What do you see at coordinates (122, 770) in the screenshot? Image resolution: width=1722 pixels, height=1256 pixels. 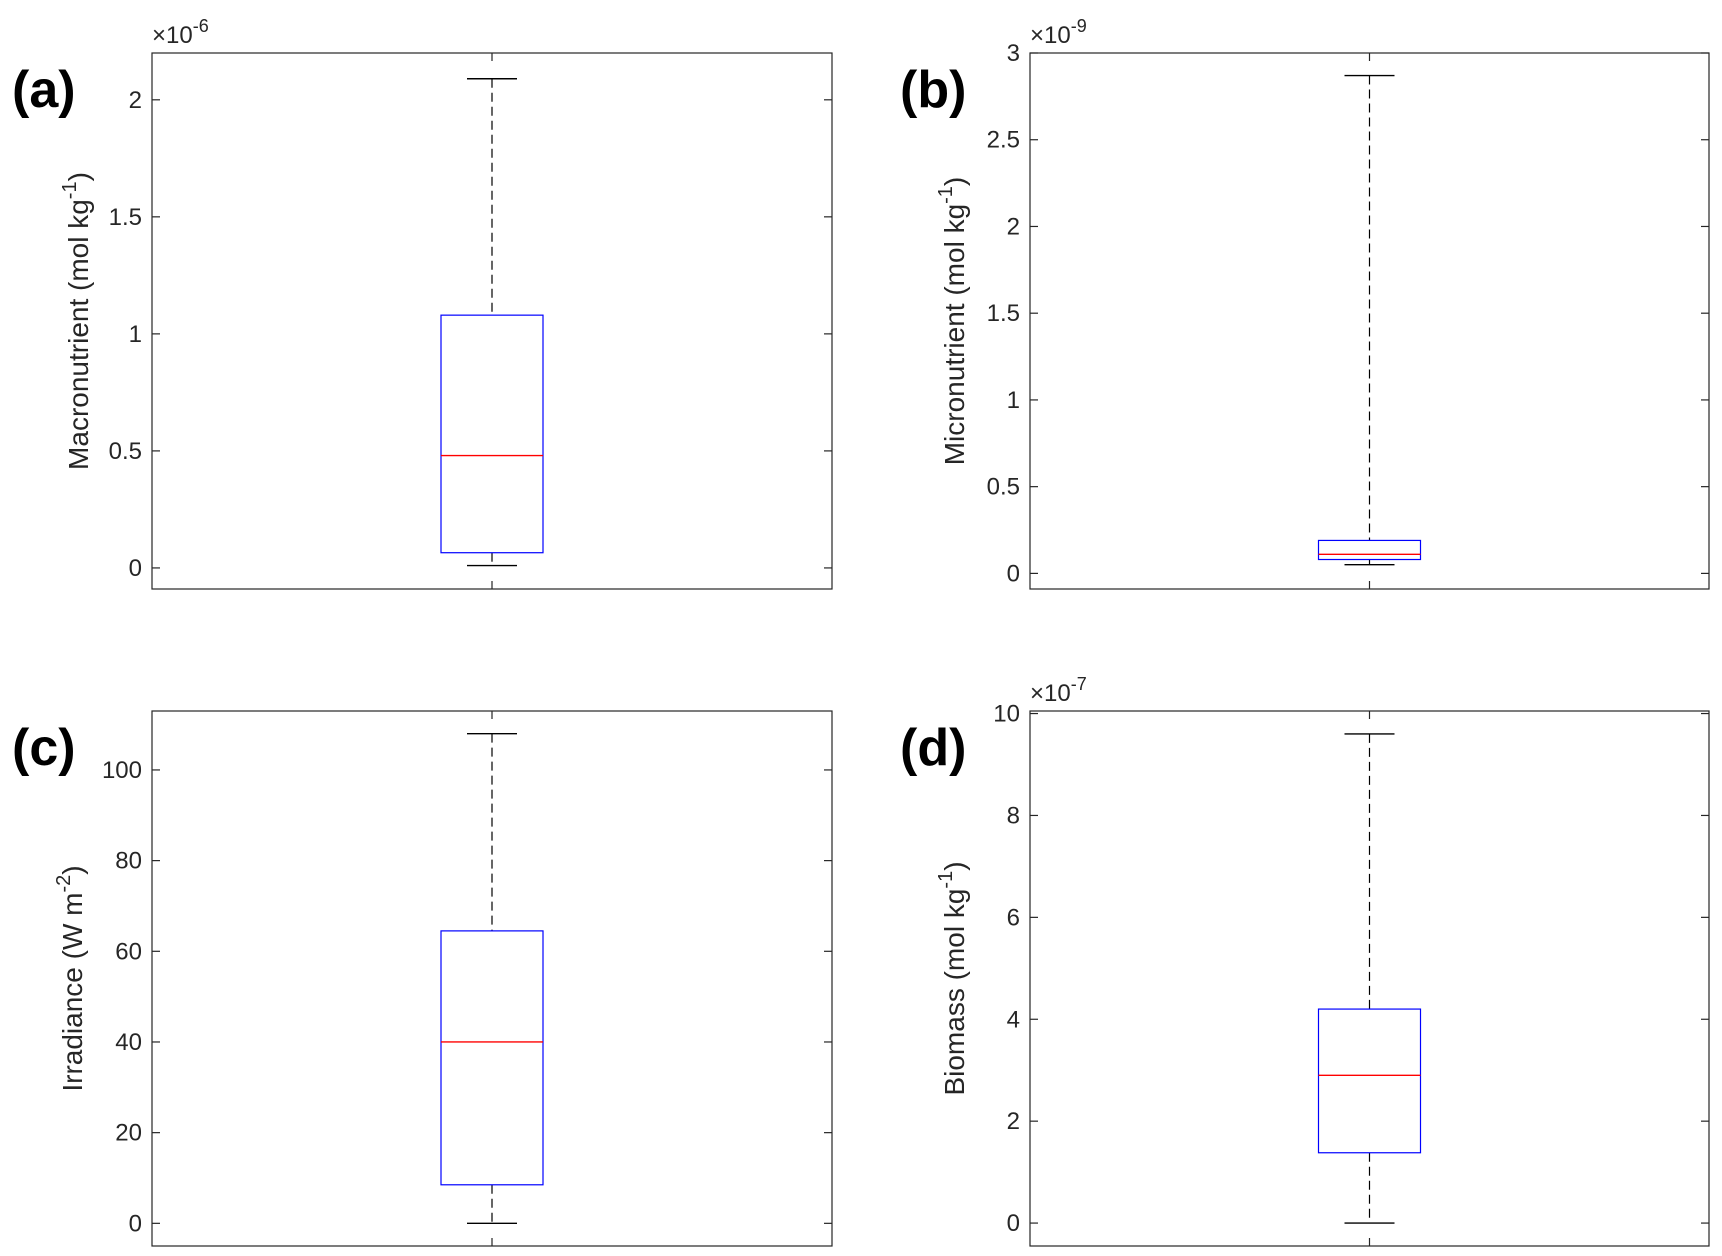 I see `y-tick-label: 100` at bounding box center [122, 770].